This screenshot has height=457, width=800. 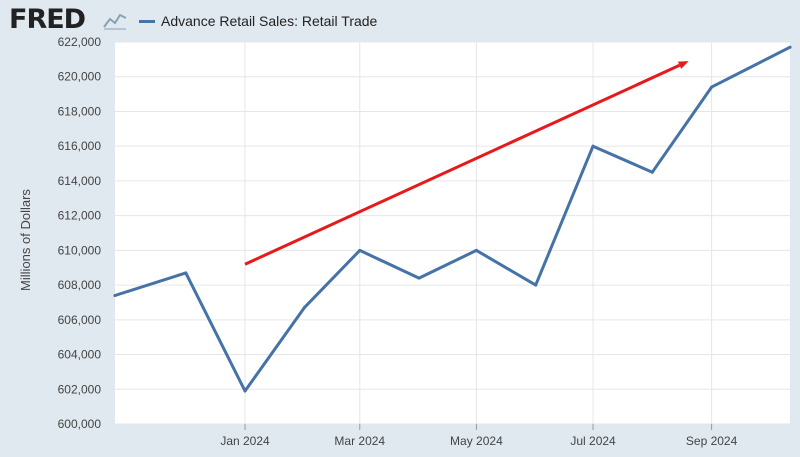 What do you see at coordinates (593, 441) in the screenshot?
I see `x-tick-label: Jul 2024` at bounding box center [593, 441].